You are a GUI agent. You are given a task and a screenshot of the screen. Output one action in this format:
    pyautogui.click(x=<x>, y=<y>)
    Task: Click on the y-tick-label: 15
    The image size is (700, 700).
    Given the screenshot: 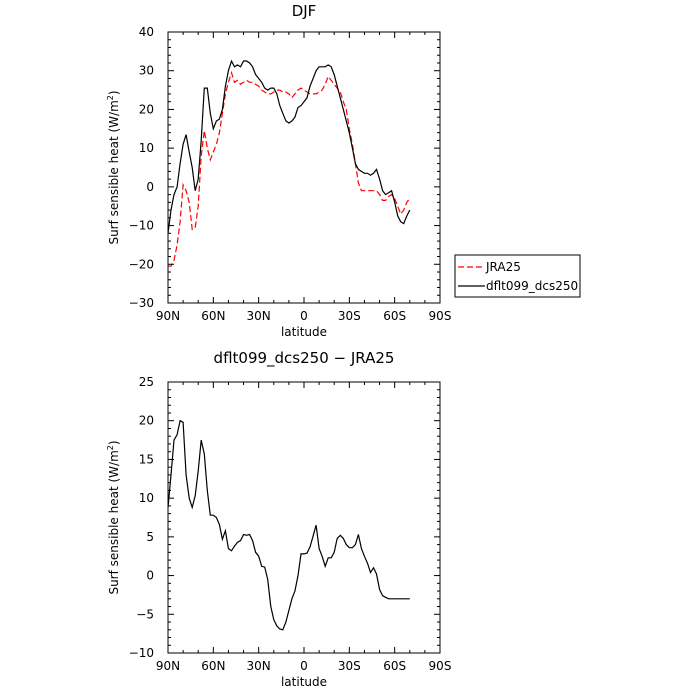 What is the action you would take?
    pyautogui.click(x=146, y=459)
    